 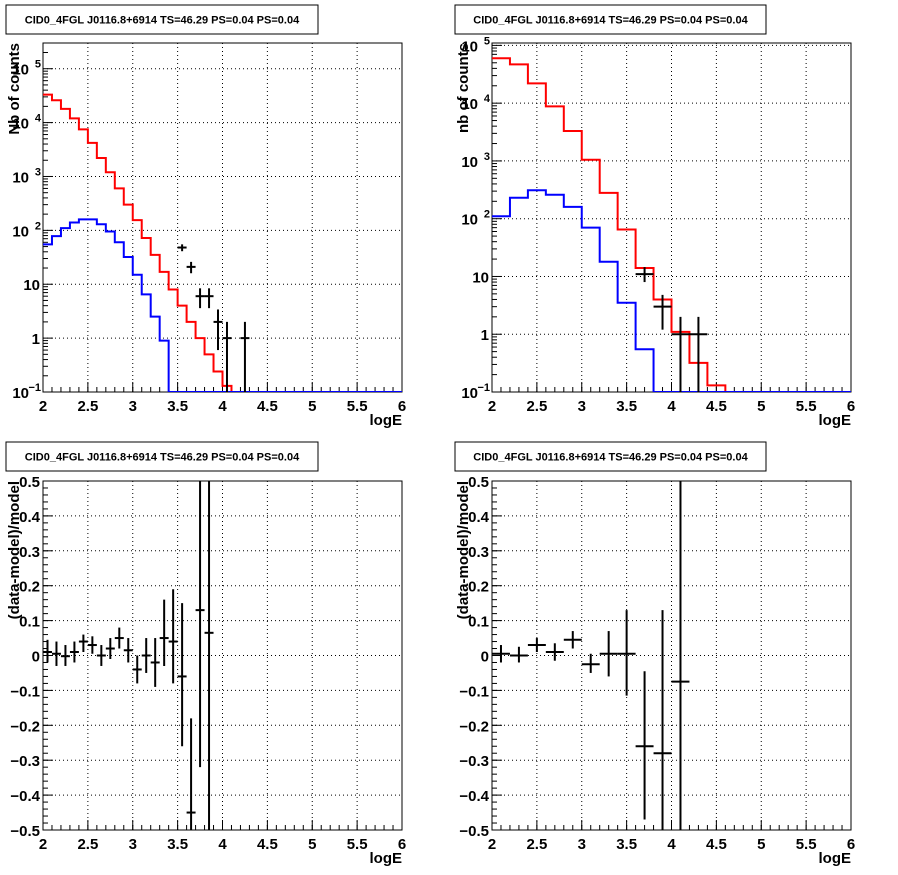 I want to click on histogram-series-blue, so click(x=222, y=305).